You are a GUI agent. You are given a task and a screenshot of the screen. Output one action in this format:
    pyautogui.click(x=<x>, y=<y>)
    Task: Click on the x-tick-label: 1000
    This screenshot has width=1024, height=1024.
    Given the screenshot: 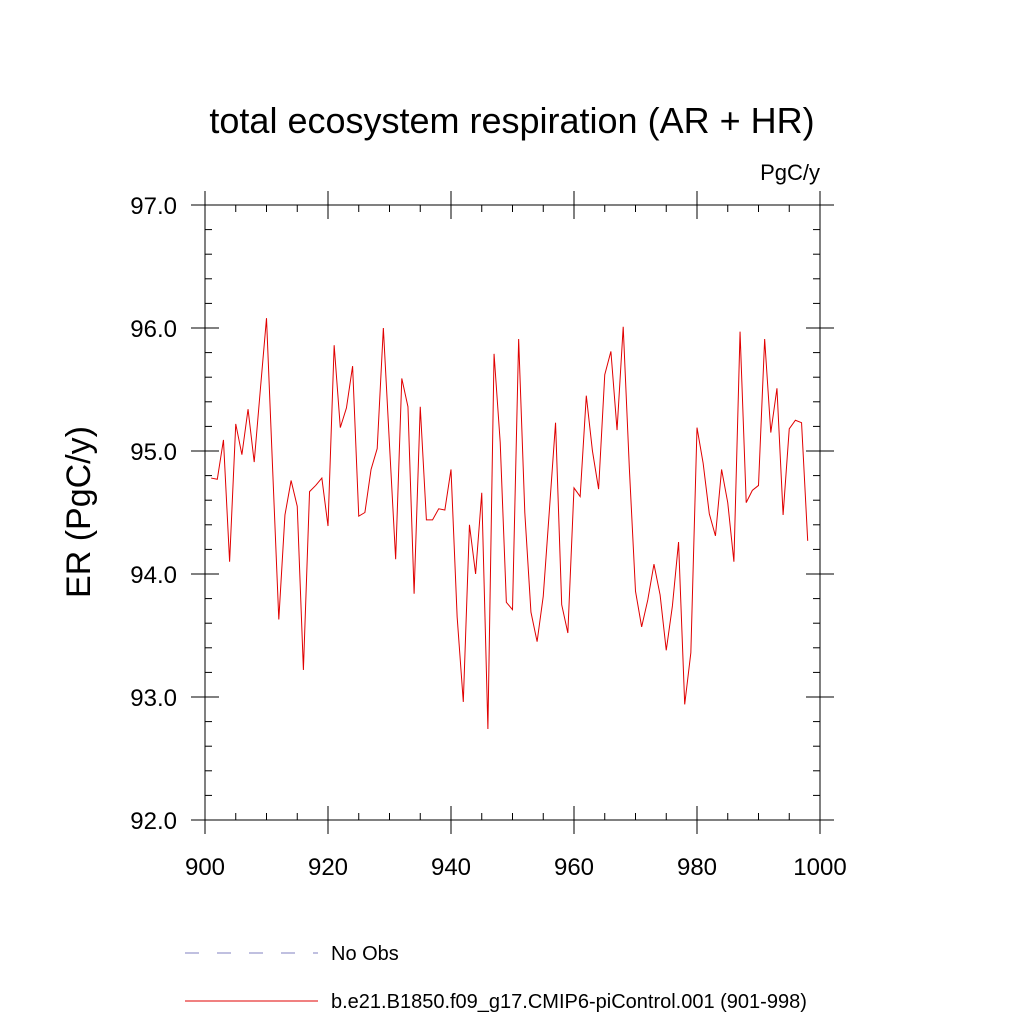 What is the action you would take?
    pyautogui.click(x=819, y=867)
    